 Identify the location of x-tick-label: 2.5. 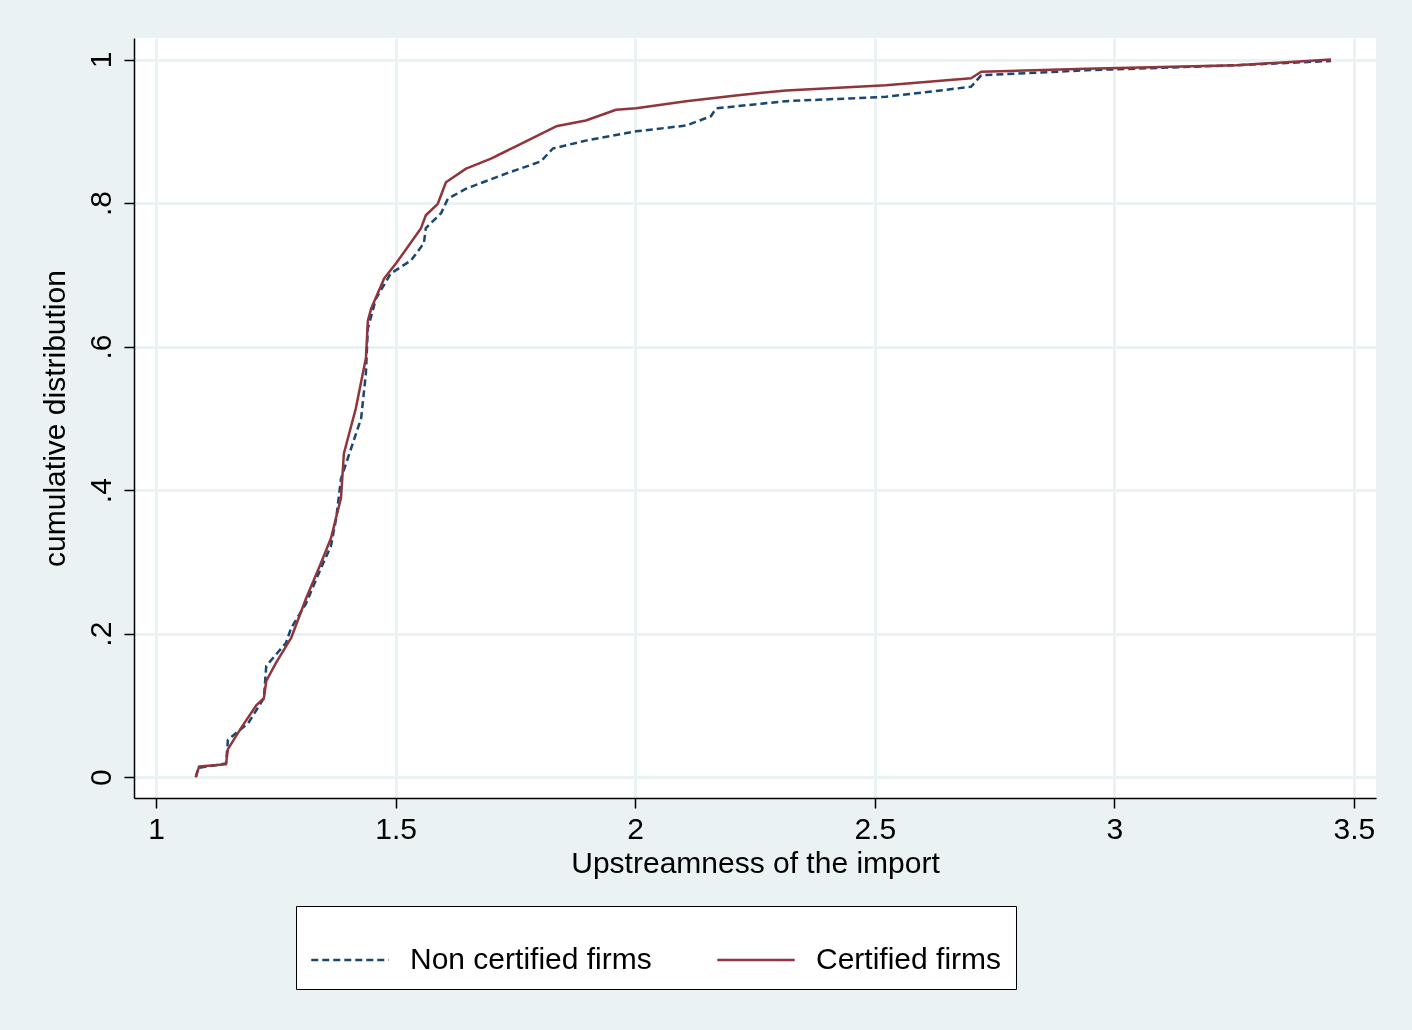
(875, 828).